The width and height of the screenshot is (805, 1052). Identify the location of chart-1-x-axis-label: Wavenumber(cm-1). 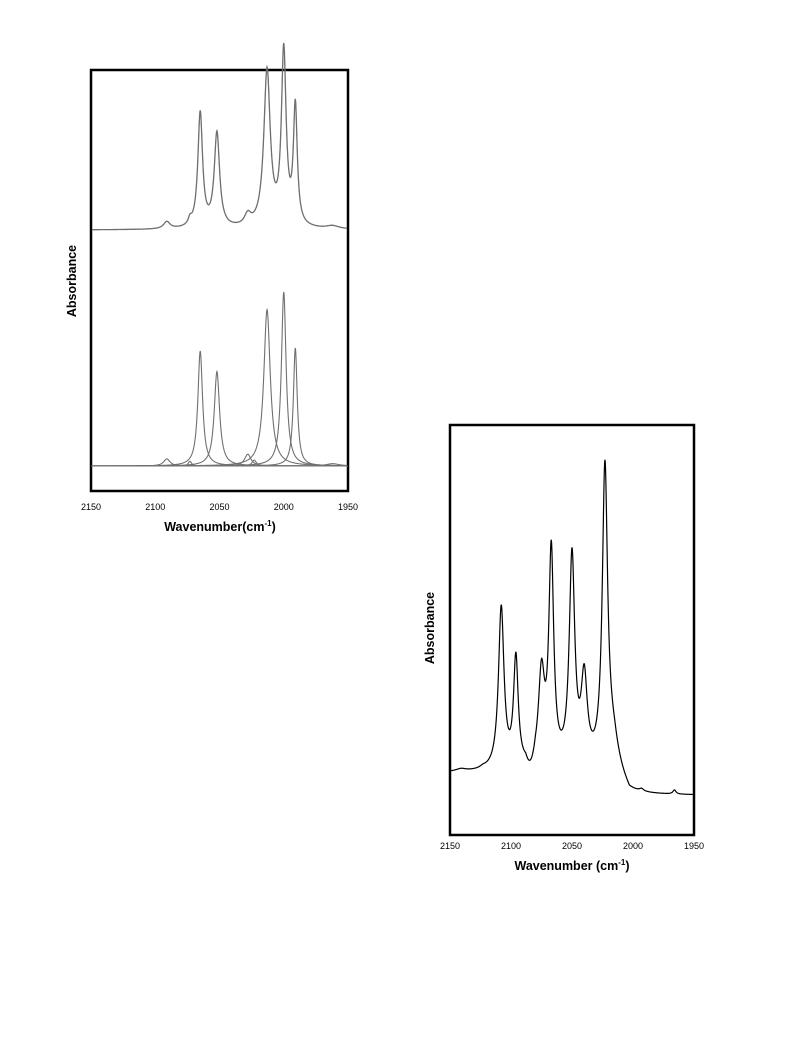
(220, 526).